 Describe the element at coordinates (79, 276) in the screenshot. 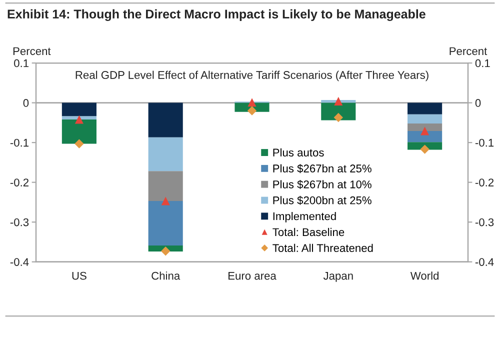

I see `x-tick-label: US` at that location.